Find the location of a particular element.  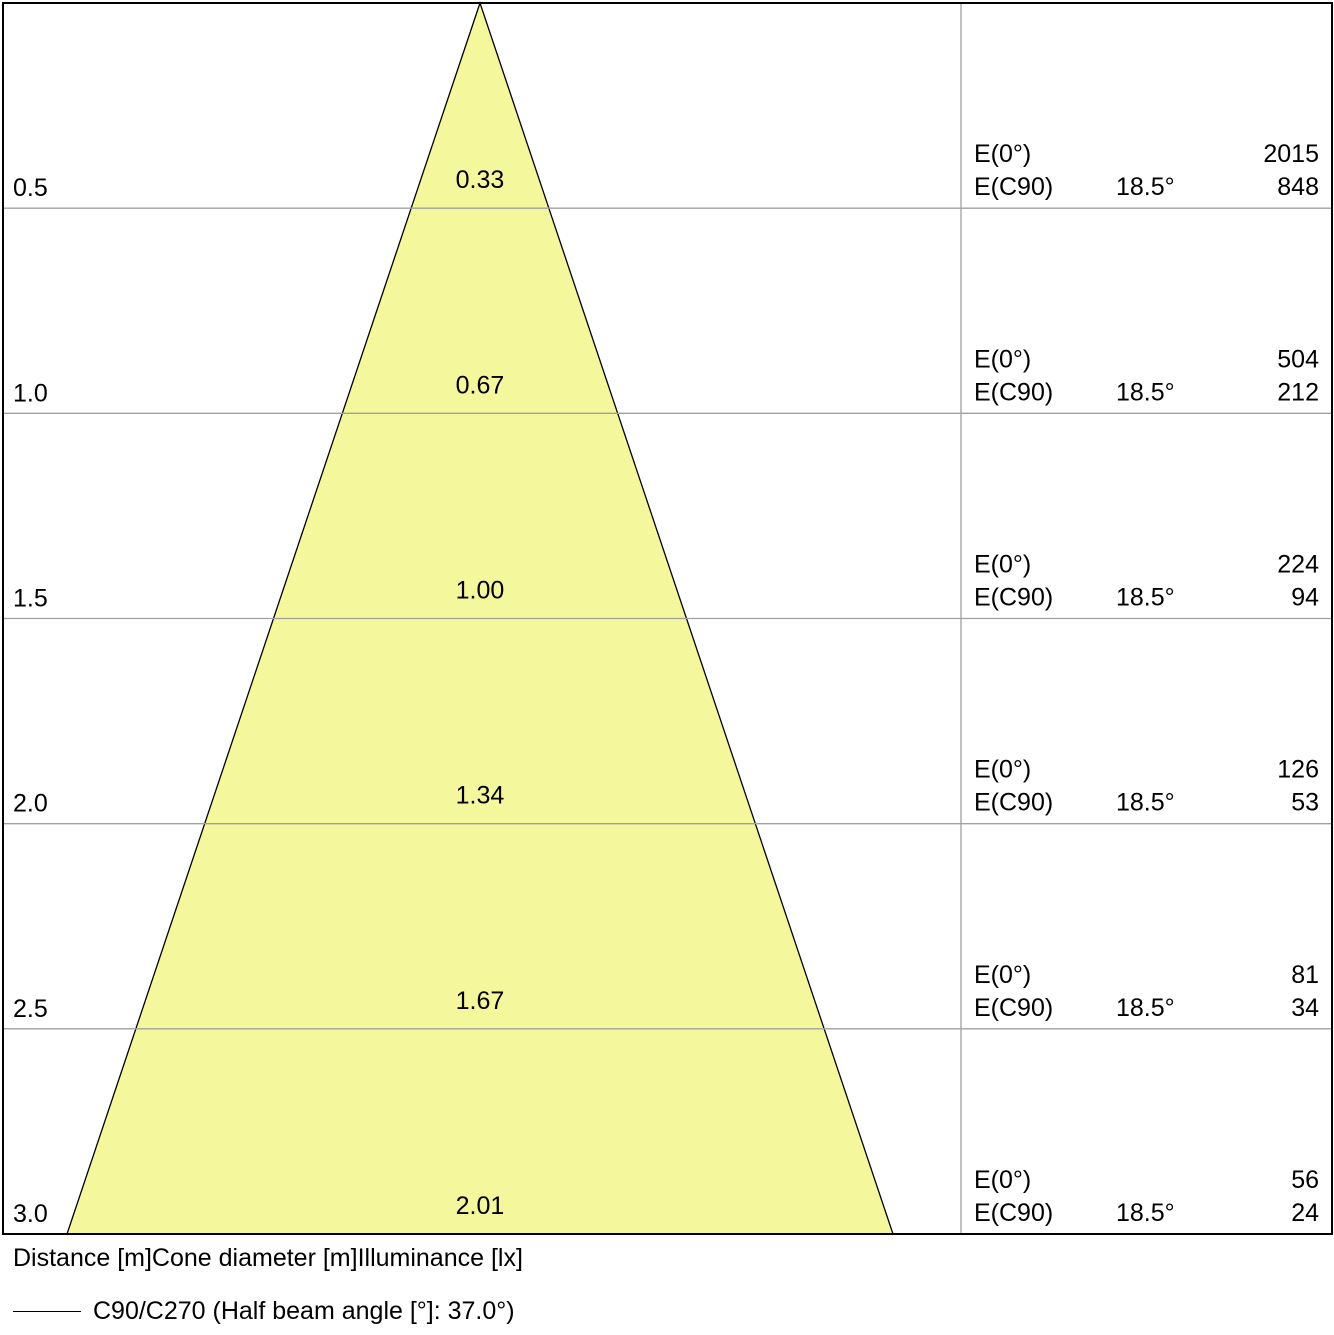

cone-diameter-label: 0.67 is located at coordinates (480, 385).